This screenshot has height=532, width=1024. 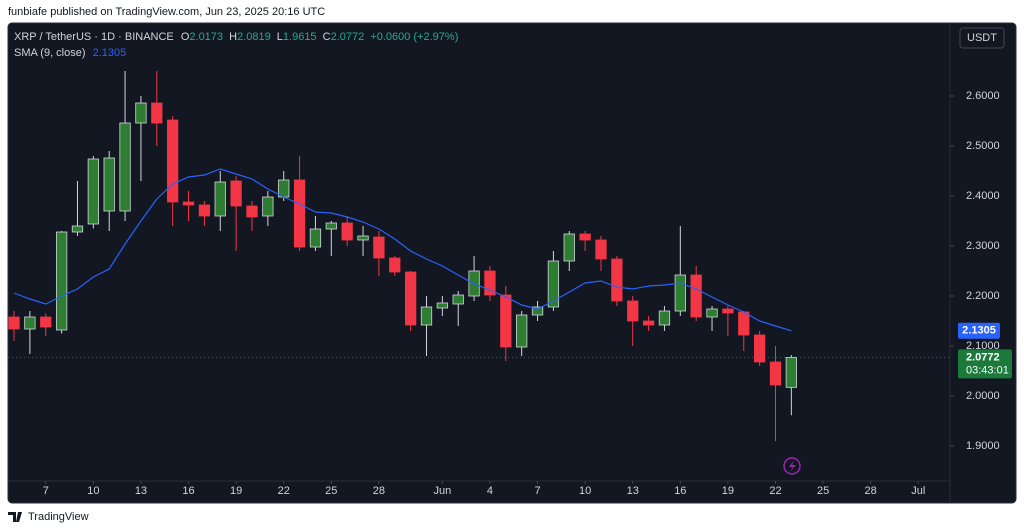 What do you see at coordinates (50, 53) in the screenshot?
I see `sma-name: SMA (9, close)` at bounding box center [50, 53].